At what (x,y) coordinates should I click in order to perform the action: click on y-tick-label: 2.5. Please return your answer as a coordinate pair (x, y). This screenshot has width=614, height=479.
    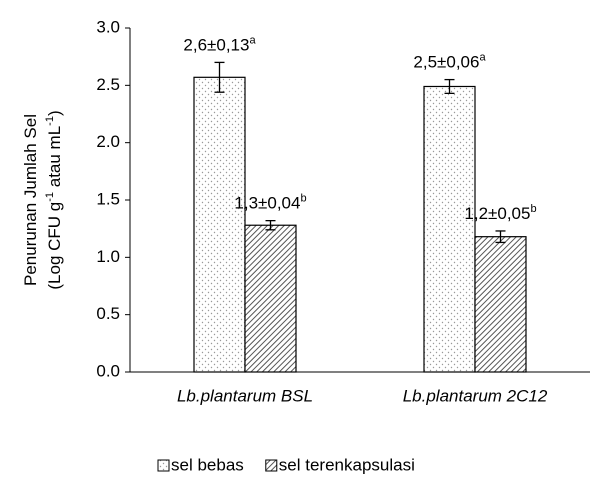
    Looking at the image, I should click on (108, 84).